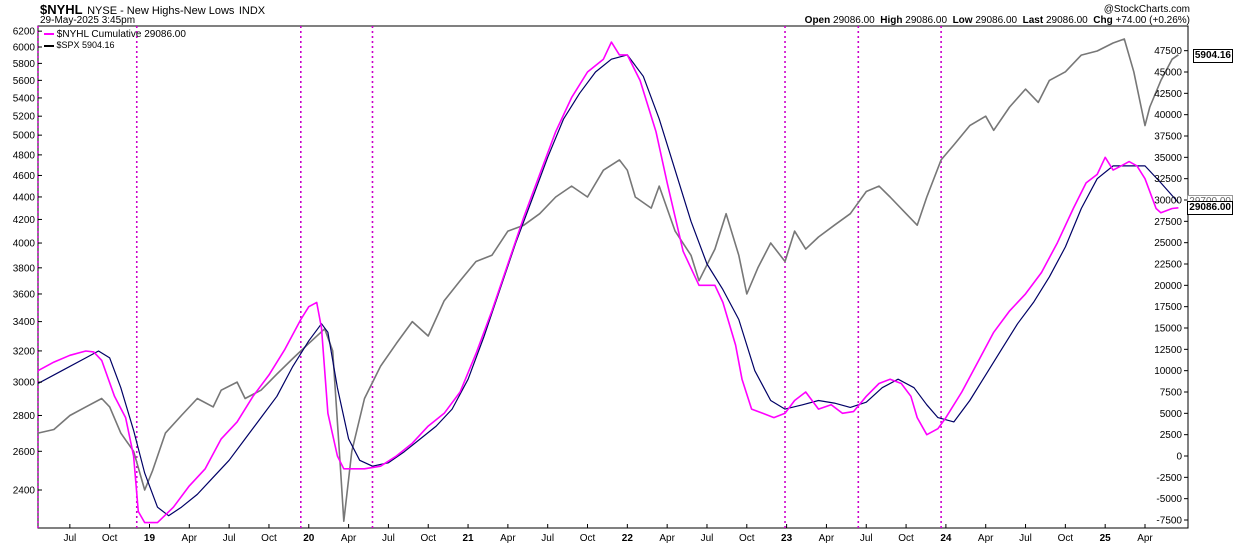 The image size is (1240, 546). What do you see at coordinates (24, 176) in the screenshot?
I see `left-tick-label-4600: 4600` at bounding box center [24, 176].